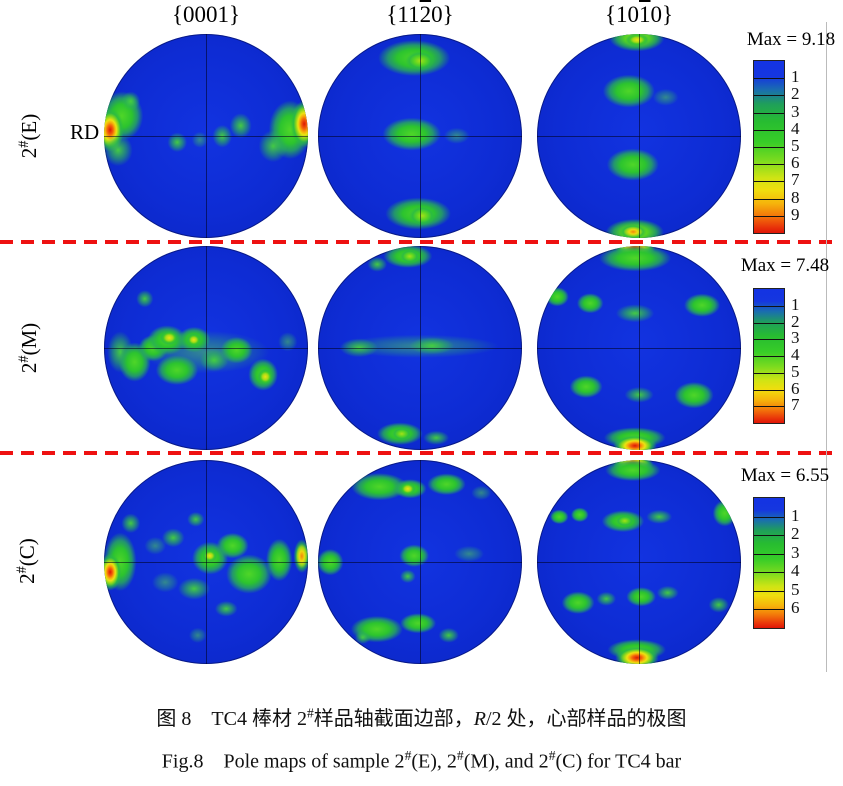 This screenshot has width=843, height=786. Describe the element at coordinates (639, 14) in the screenshot. I see `column-header-1010: {1010}` at that location.